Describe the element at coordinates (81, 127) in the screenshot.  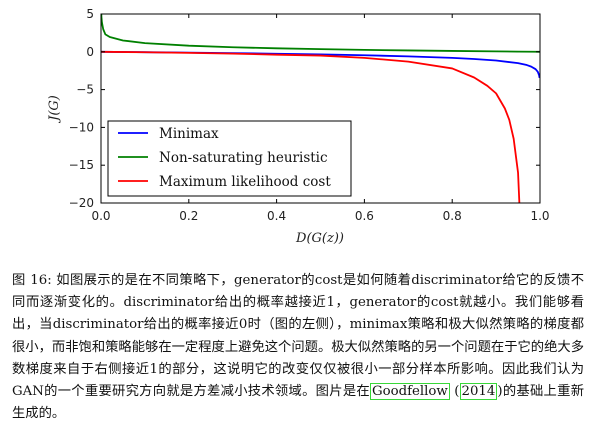
I see `y-tick-label: −10` at that location.